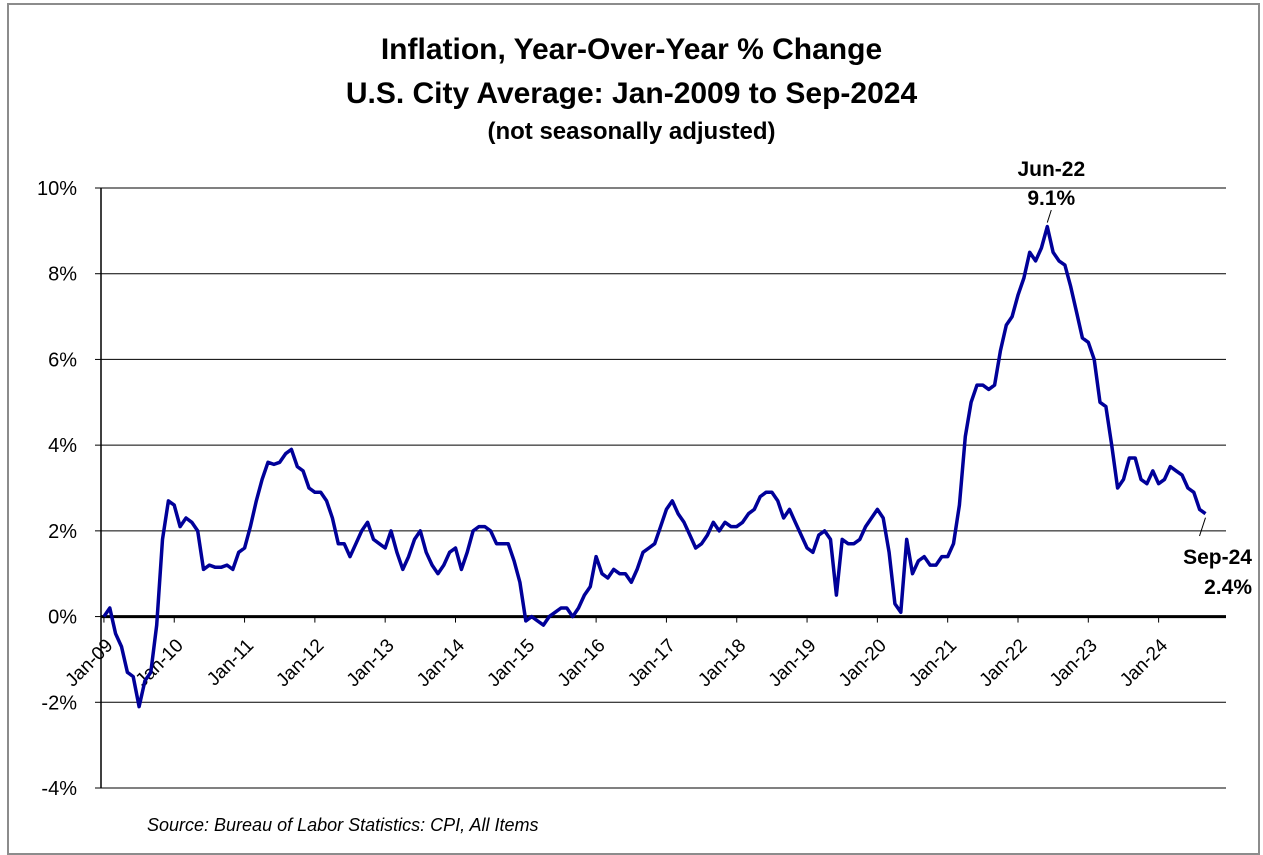 The width and height of the screenshot is (1263, 855). I want to click on x-tick-label: Jan-16, so click(582, 663).